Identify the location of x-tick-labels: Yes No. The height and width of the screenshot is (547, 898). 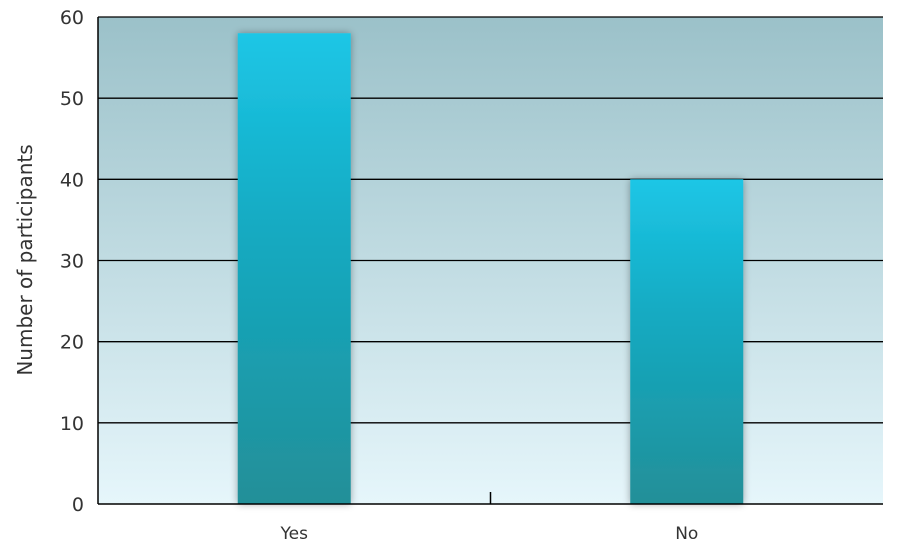
(489, 534).